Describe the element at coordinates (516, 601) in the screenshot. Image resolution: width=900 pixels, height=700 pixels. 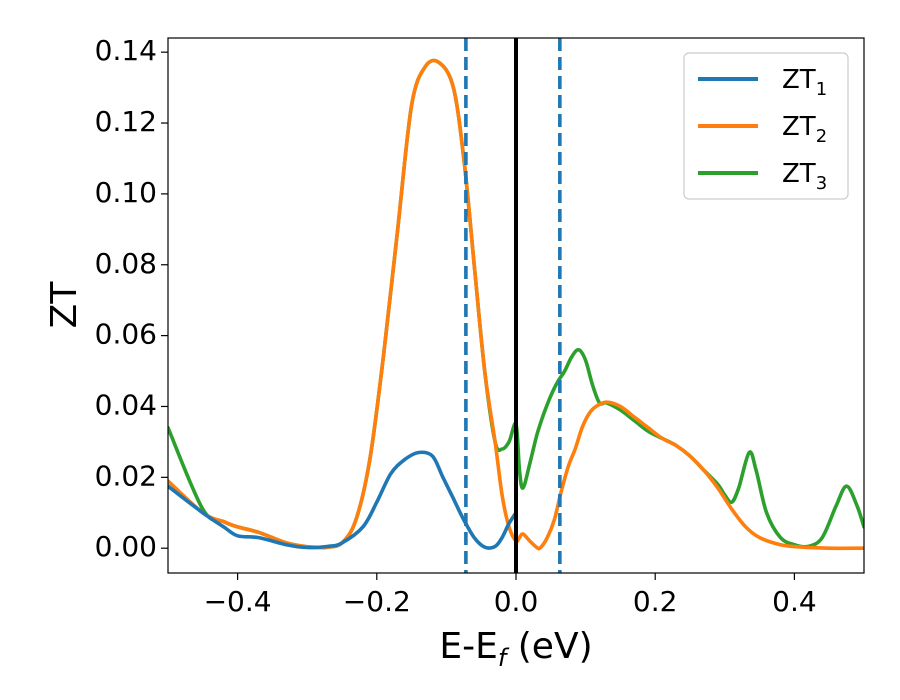
I see `x-tick-label: 0.0` at that location.